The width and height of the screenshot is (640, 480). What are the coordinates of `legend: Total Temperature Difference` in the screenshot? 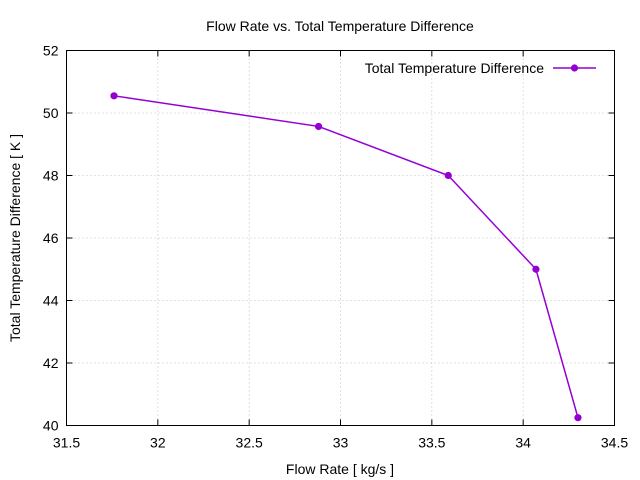 It's located at (480, 68).